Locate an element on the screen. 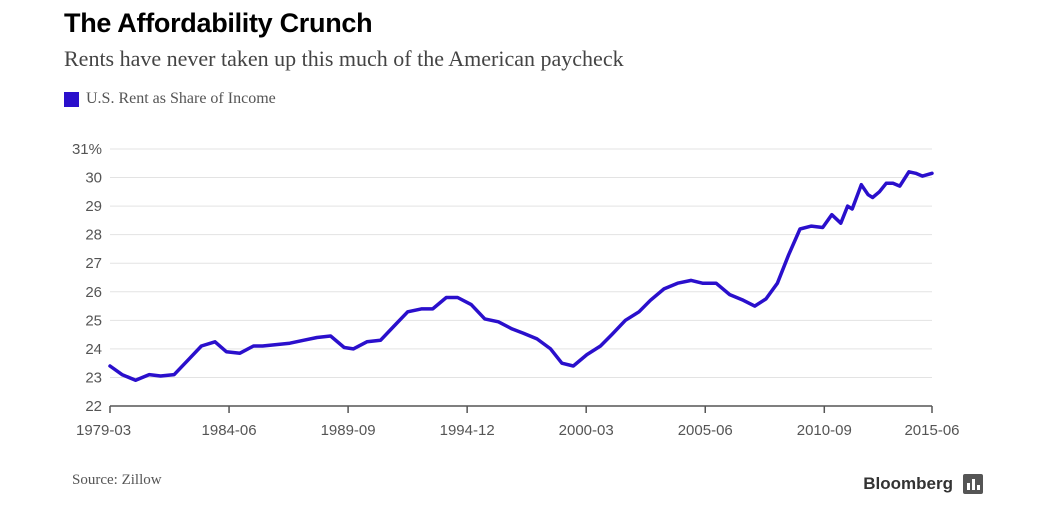 Image resolution: width=1037 pixels, height=527 pixels. x-tick-label-2005-06: 2005-06 is located at coordinates (705, 430).